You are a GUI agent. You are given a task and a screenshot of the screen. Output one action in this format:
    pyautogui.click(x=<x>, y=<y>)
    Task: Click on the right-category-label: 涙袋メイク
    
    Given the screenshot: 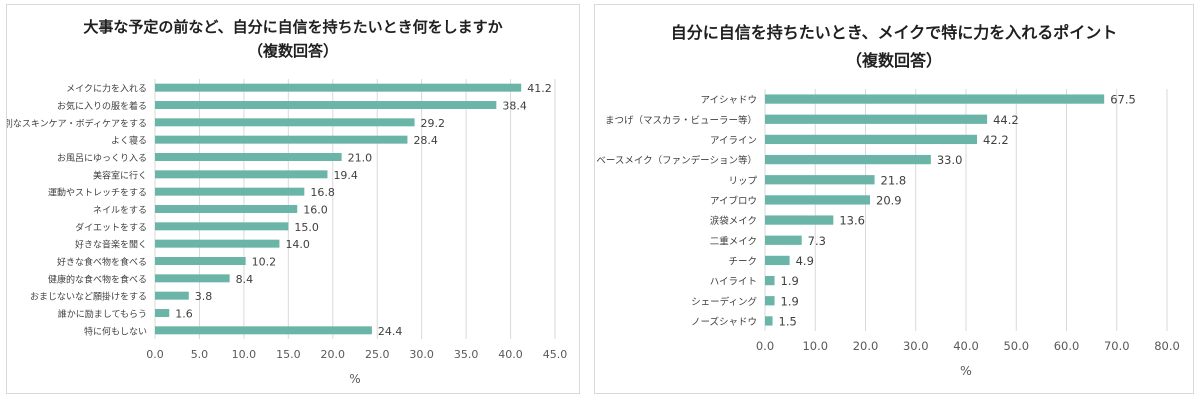 What is the action you would take?
    pyautogui.click(x=733, y=221)
    